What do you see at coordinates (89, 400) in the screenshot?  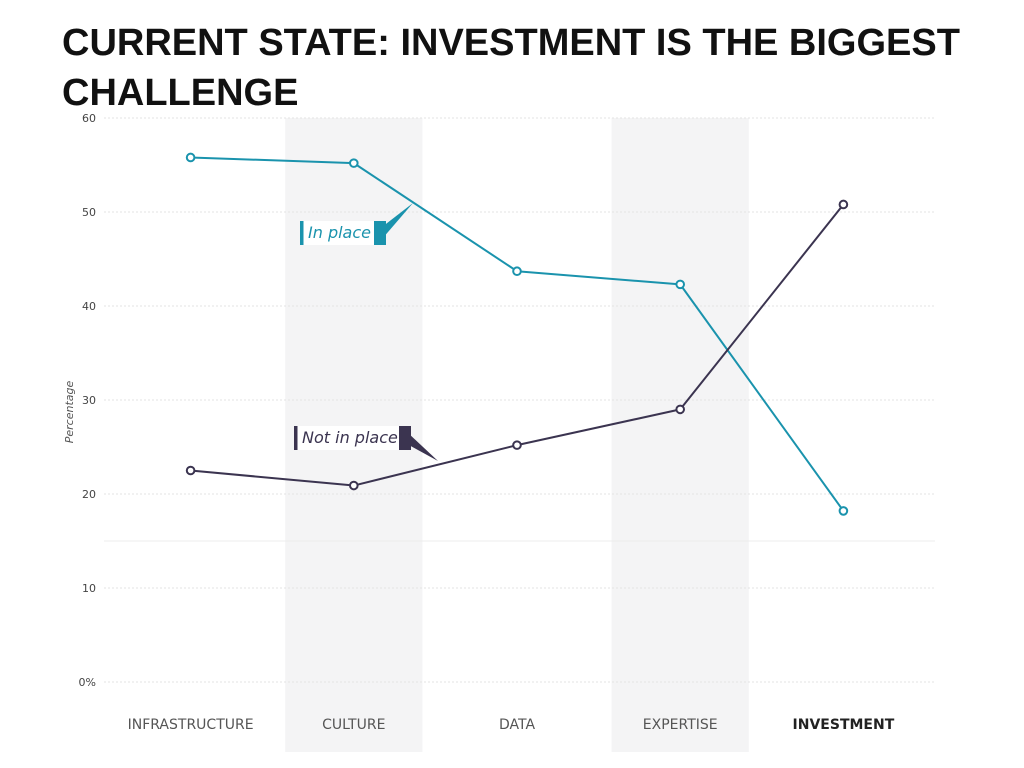 I see `y-tick-label: 30` at bounding box center [89, 400].